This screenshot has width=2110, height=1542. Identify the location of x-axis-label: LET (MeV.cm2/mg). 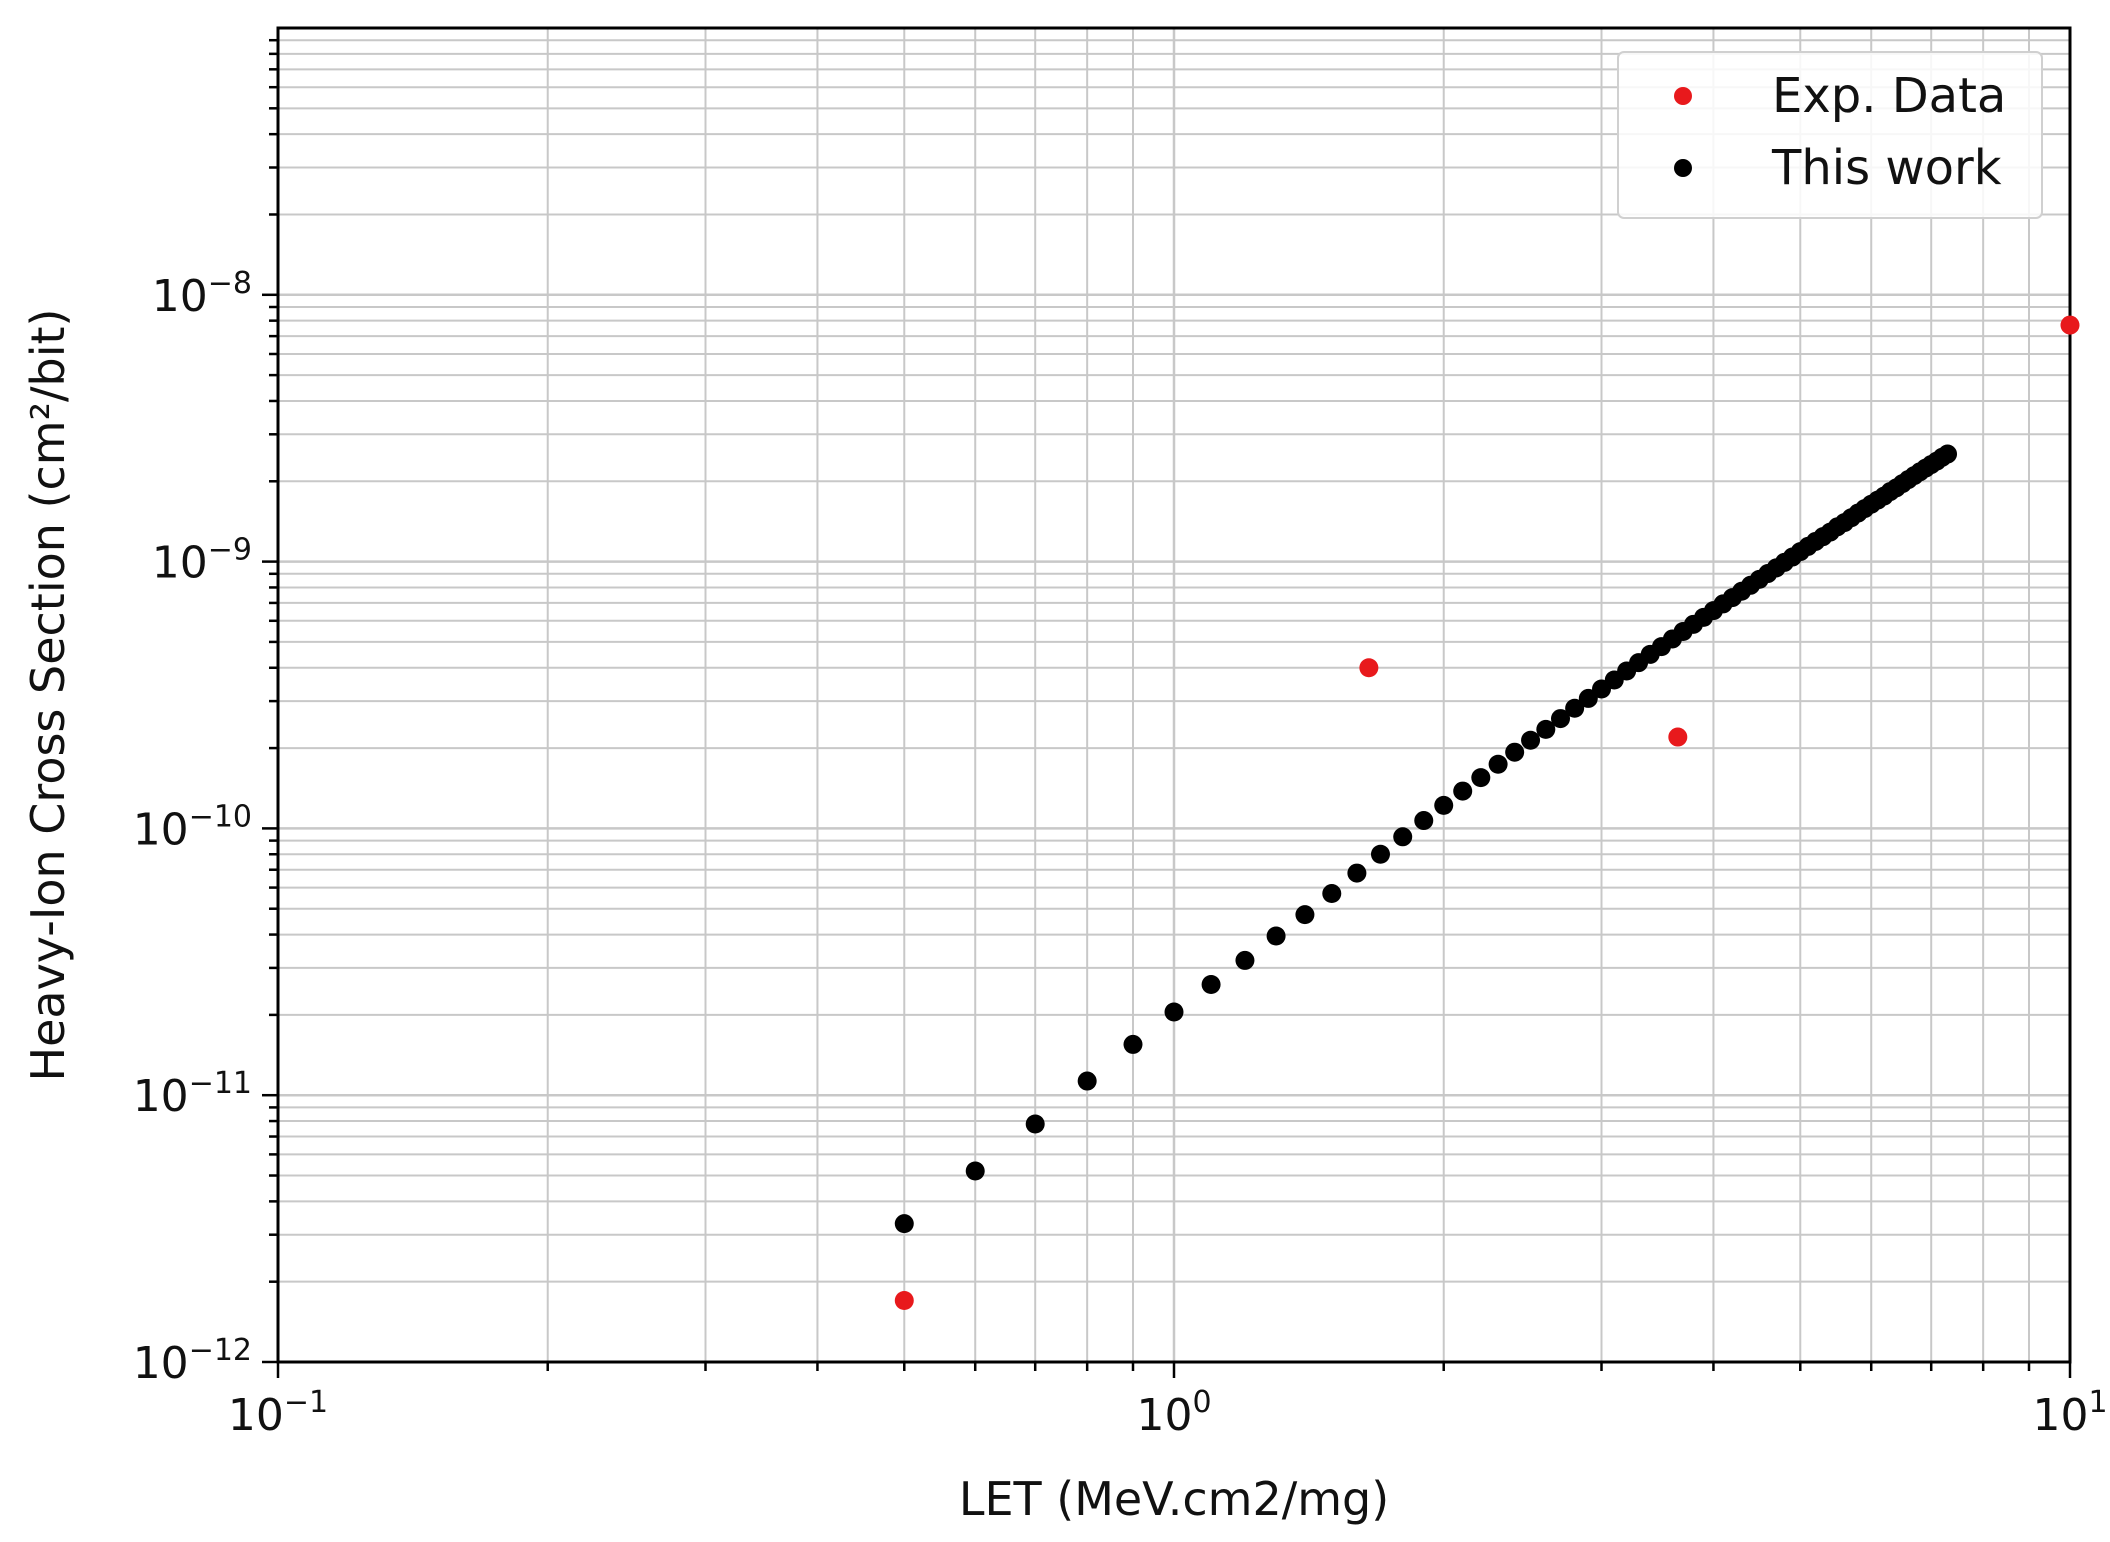
(1174, 1499).